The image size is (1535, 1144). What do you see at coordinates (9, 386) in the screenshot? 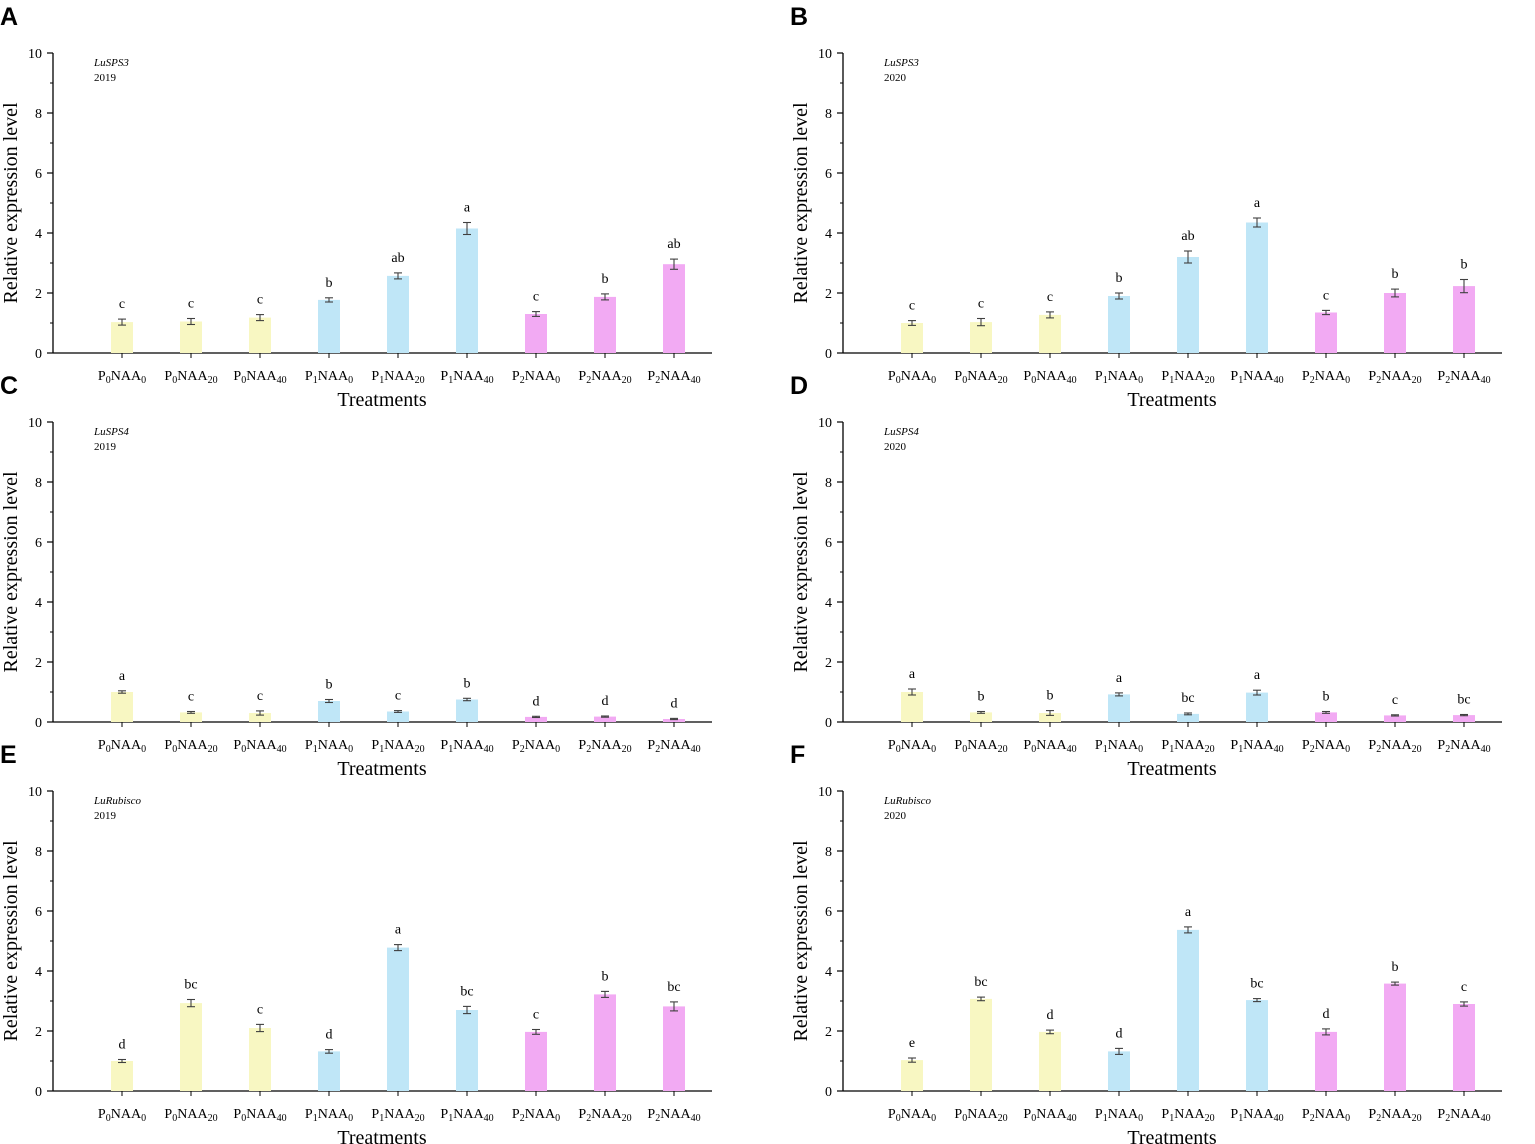
I see `panel-letter: C` at bounding box center [9, 386].